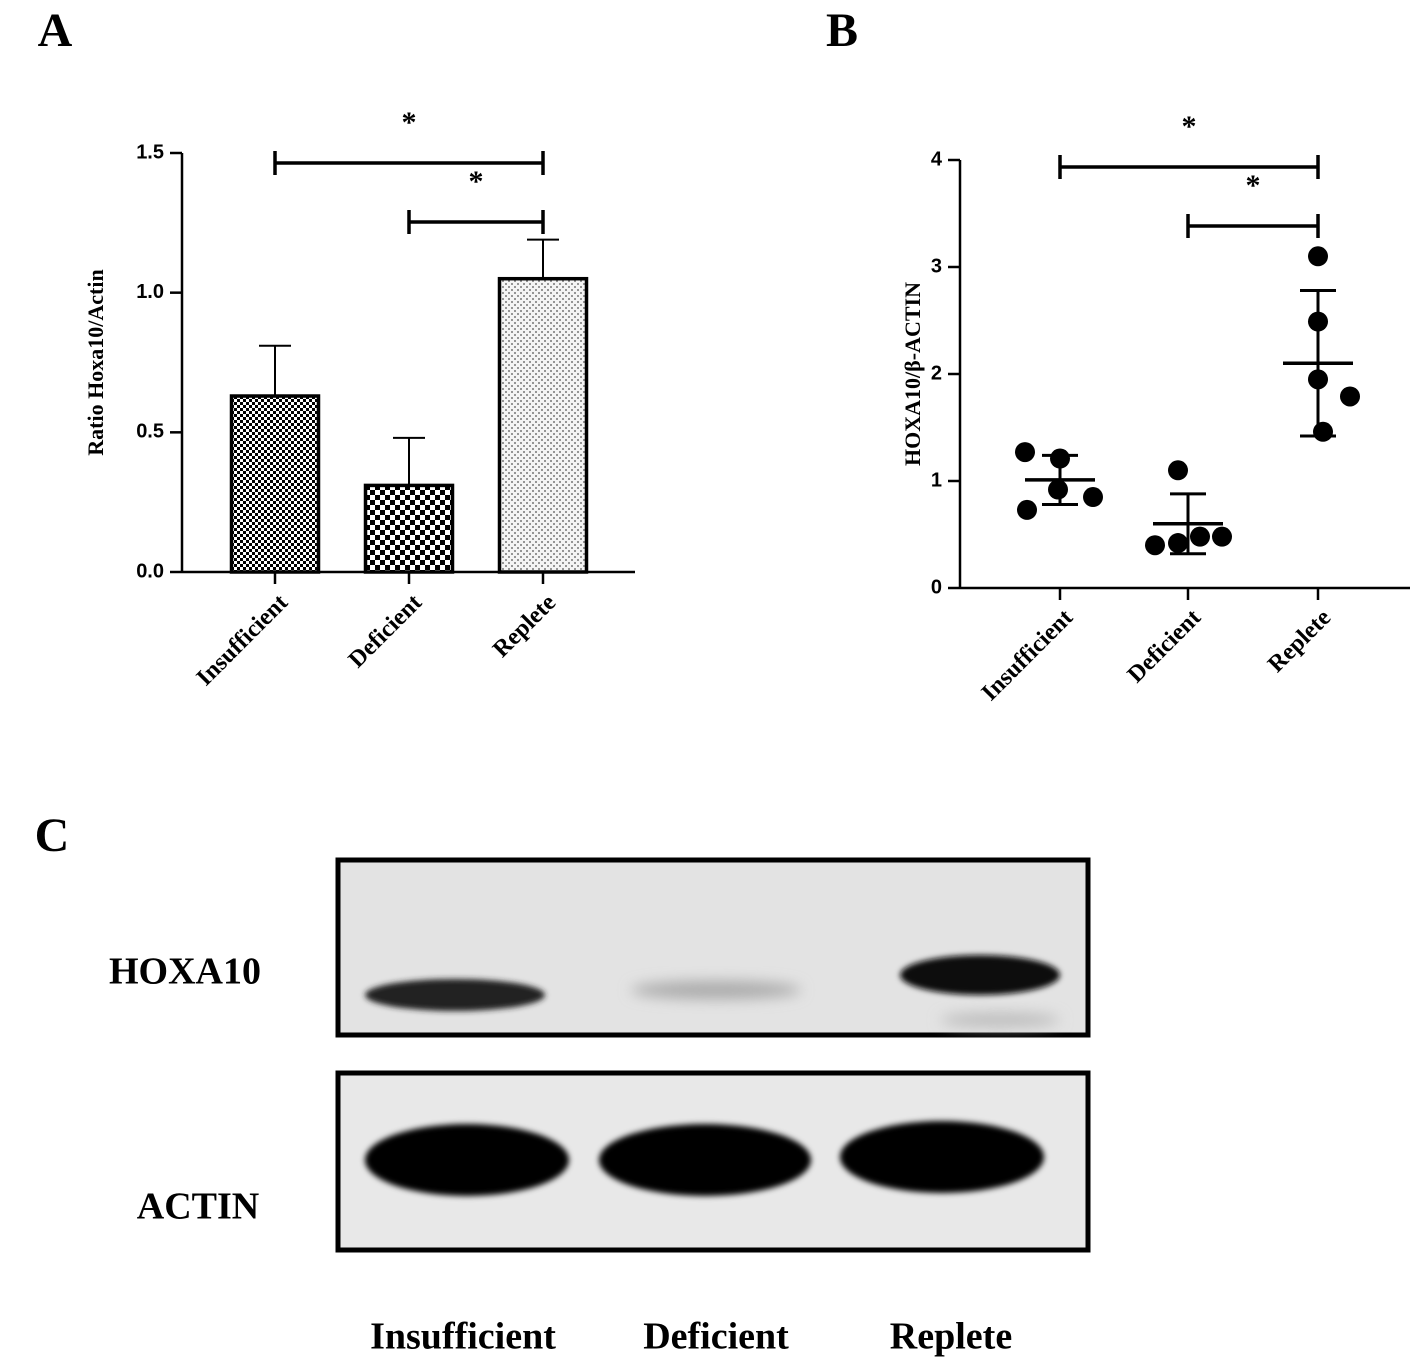  I want to click on y-tick-label: 0.0, so click(150, 571).